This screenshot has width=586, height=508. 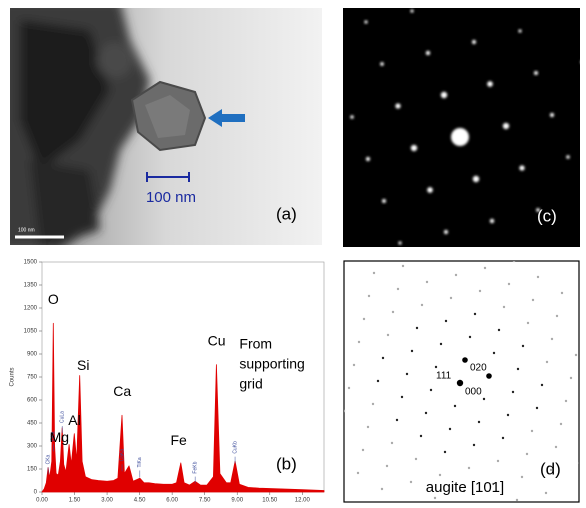 I want to click on element-label: Si, so click(x=83, y=365).